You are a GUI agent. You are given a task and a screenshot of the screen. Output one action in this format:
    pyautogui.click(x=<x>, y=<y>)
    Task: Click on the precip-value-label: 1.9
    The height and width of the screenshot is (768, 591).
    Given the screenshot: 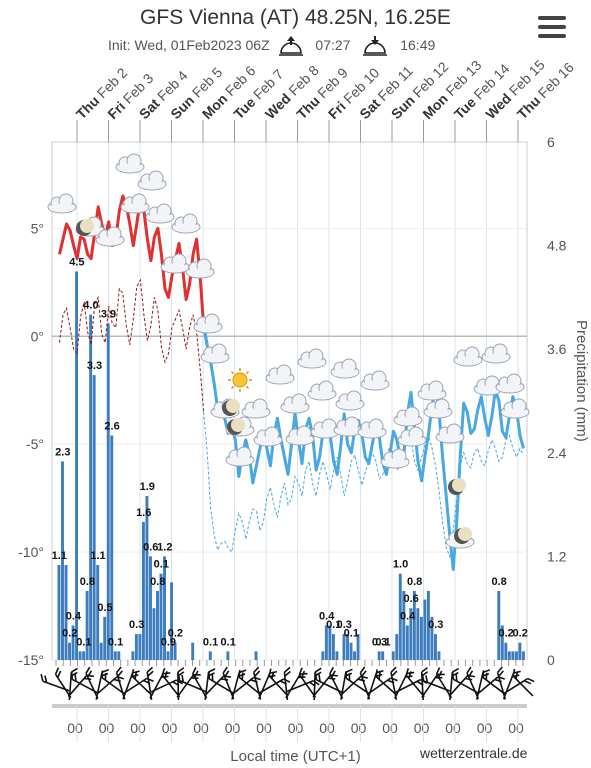 What is the action you would take?
    pyautogui.click(x=147, y=487)
    